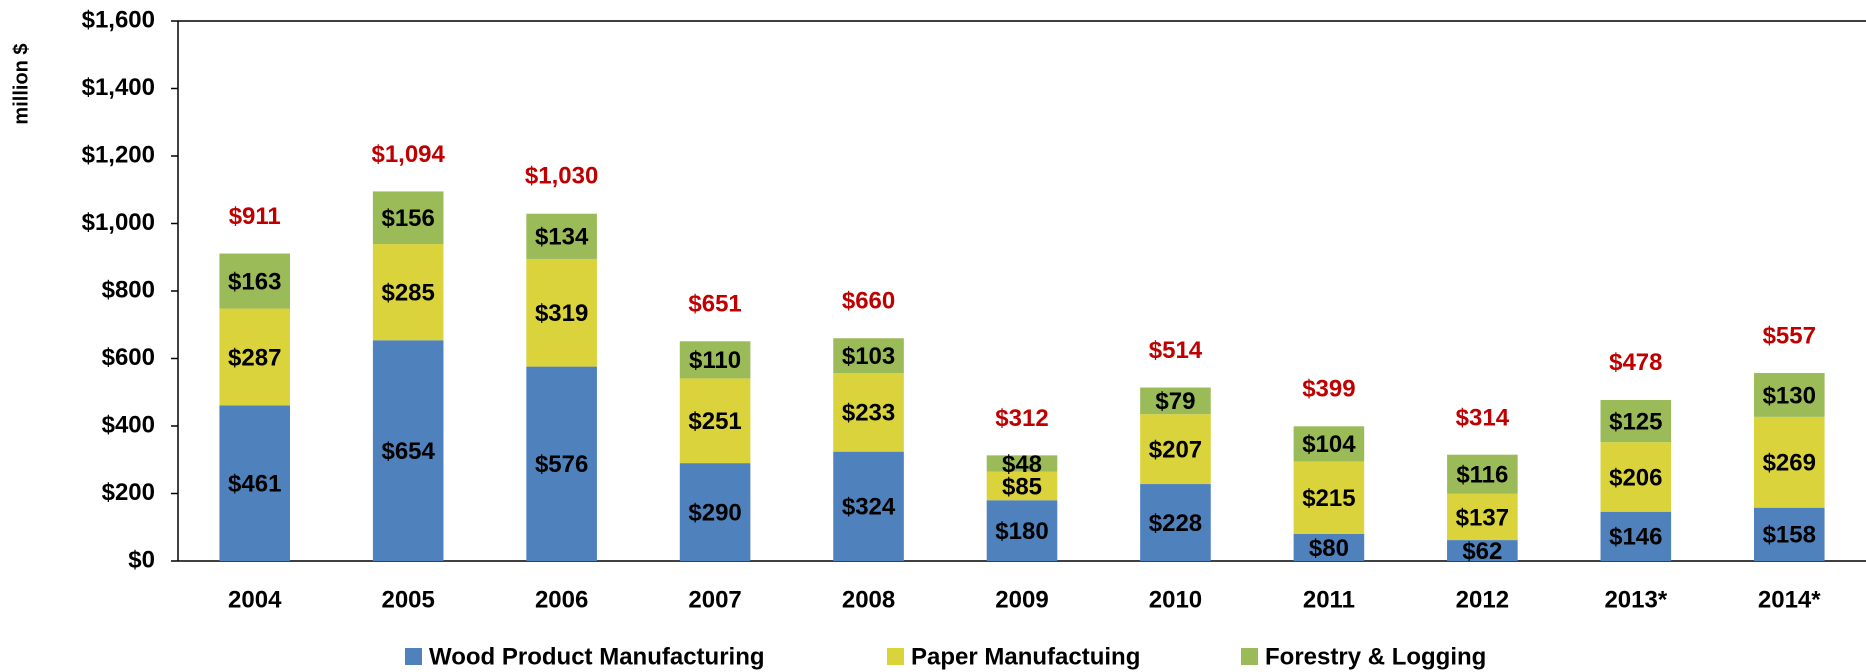 This screenshot has height=672, width=1866. What do you see at coordinates (1483, 417) in the screenshot?
I see `total-label: $314` at bounding box center [1483, 417].